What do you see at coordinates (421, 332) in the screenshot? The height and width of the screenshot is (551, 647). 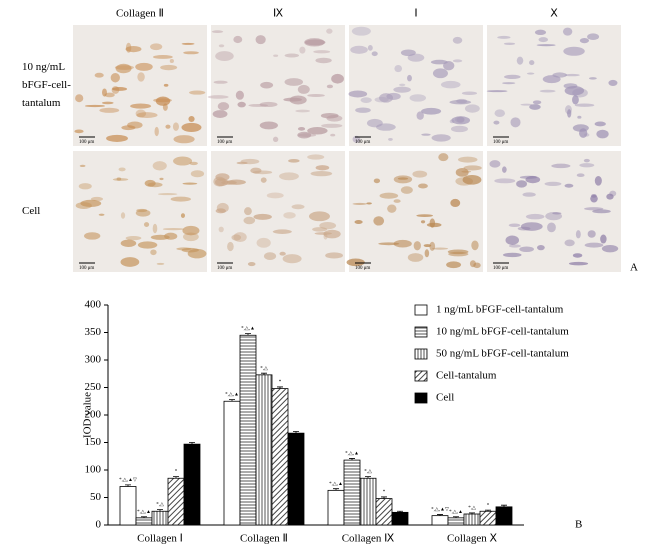 I see `legend-swatch` at bounding box center [421, 332].